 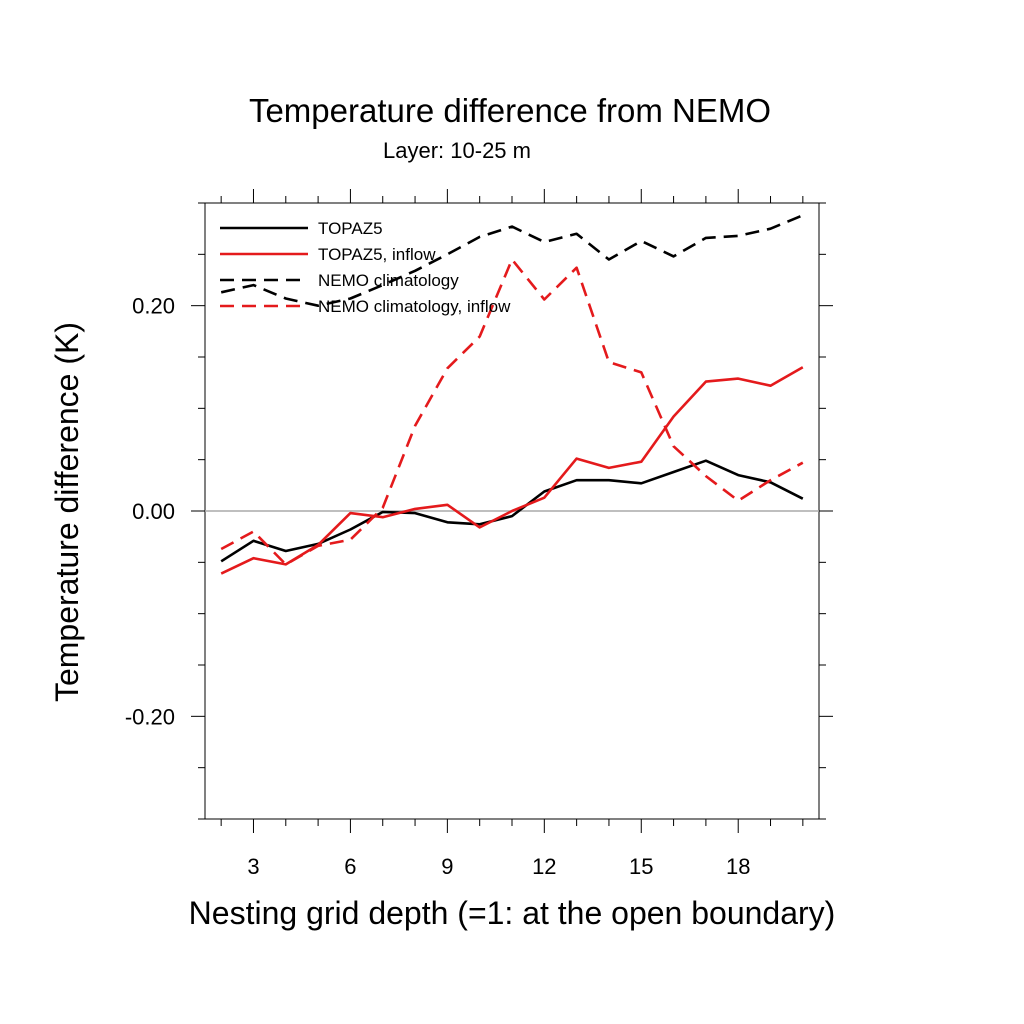 I want to click on x-tick-label: 9, so click(x=447, y=866).